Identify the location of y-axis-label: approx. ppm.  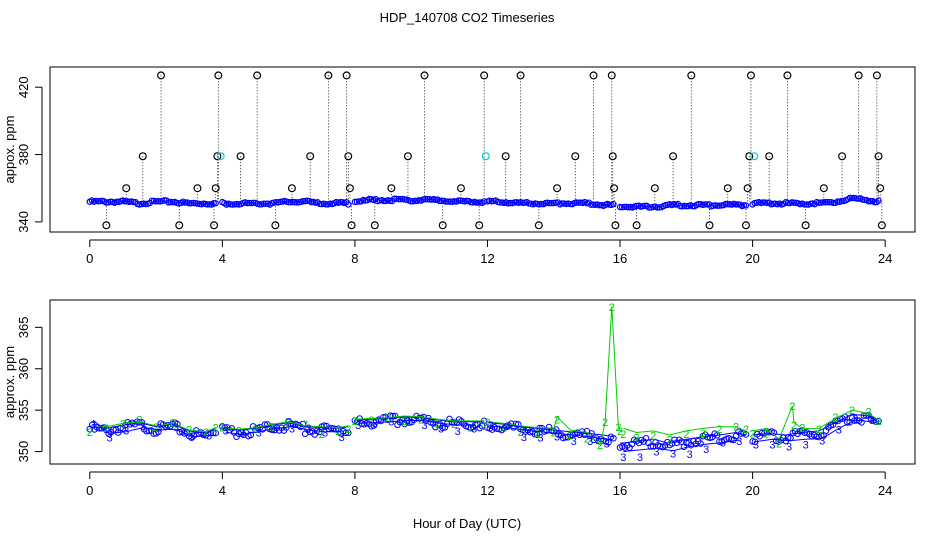
(9, 382).